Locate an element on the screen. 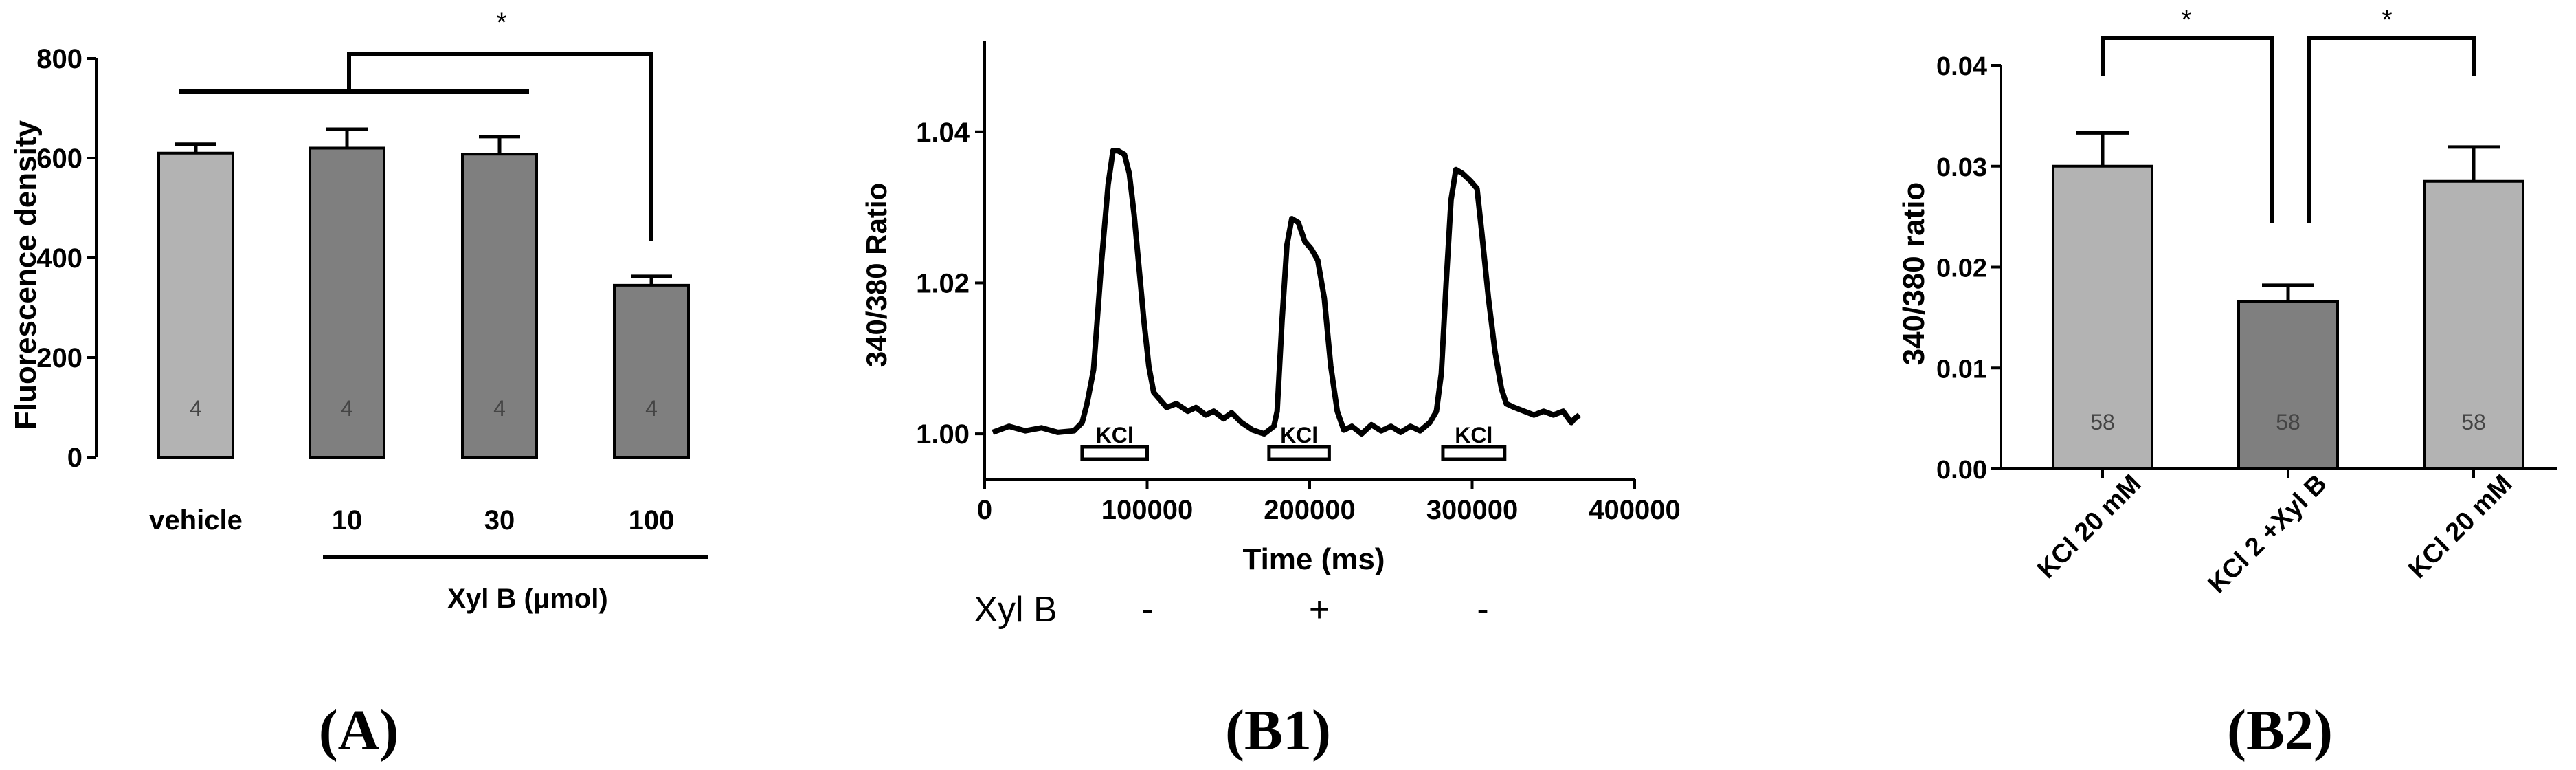 This screenshot has height=770, width=2576. panel-b2-significance-star-1: * is located at coordinates (2186, 20).